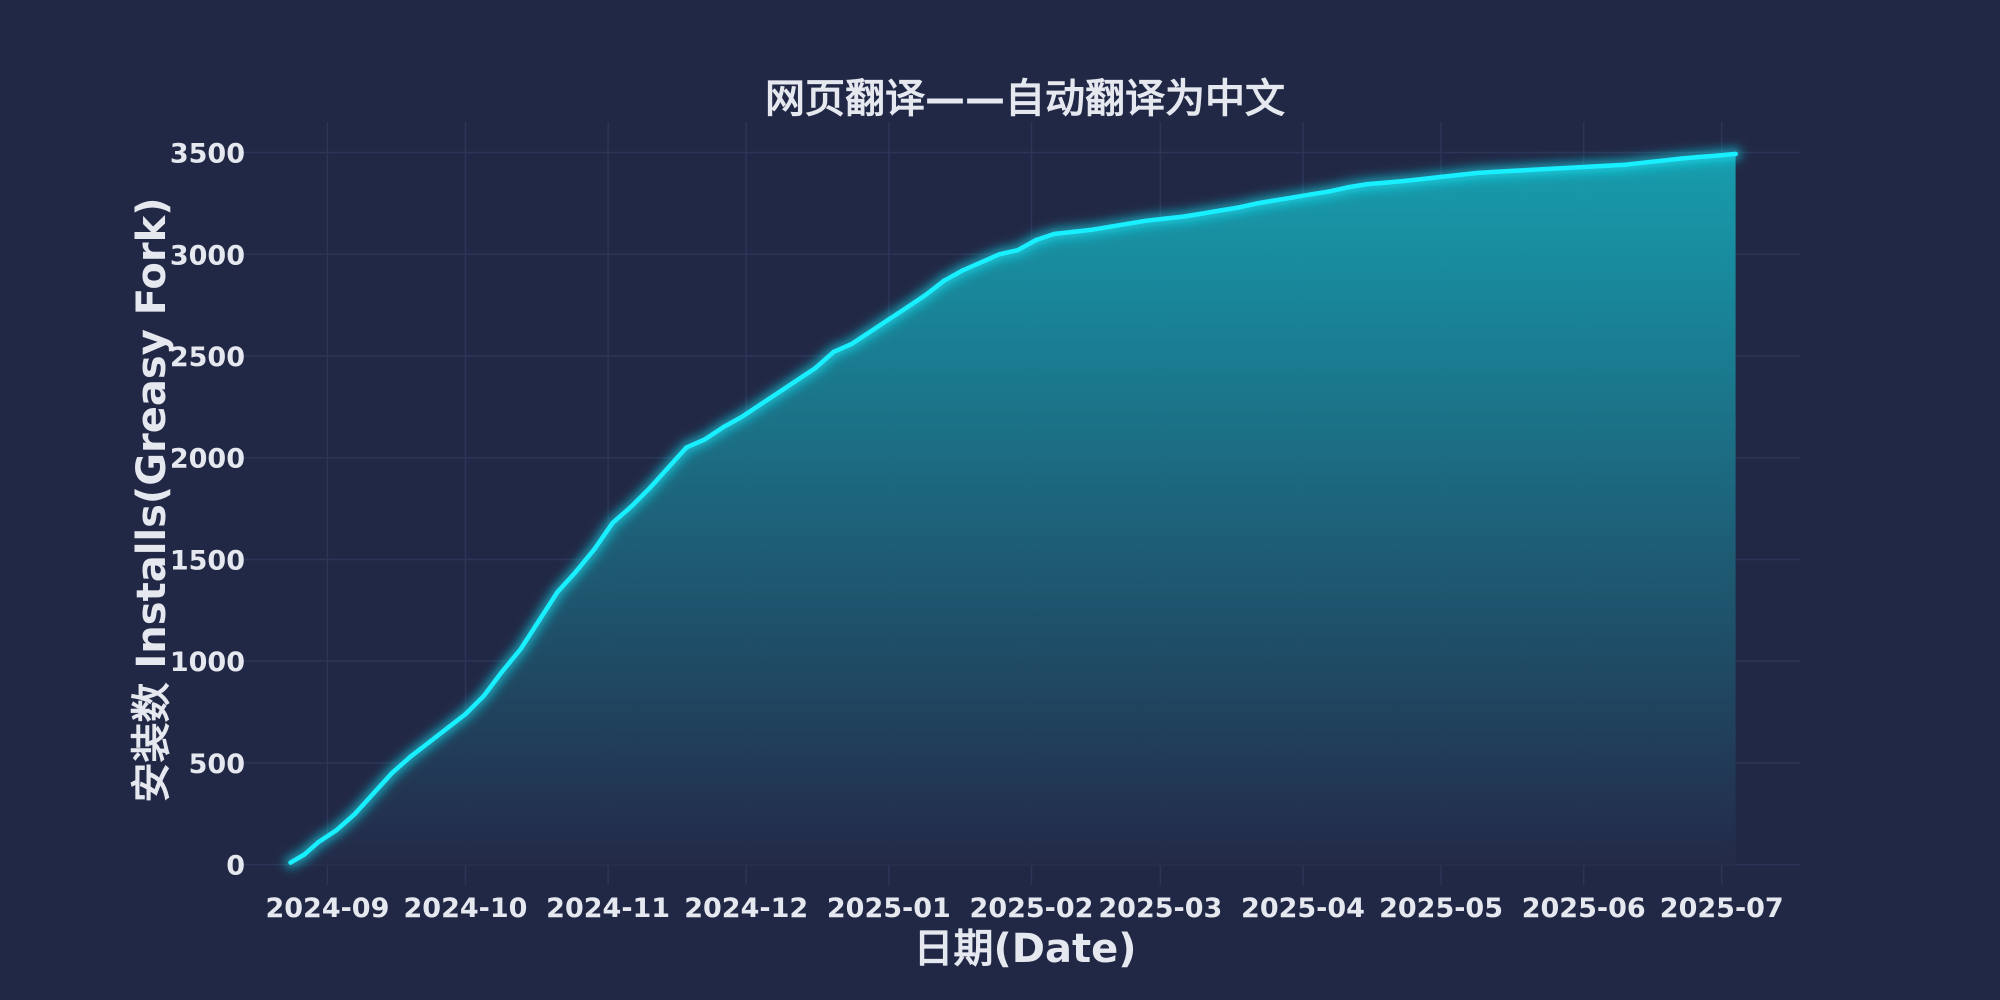 The height and width of the screenshot is (1000, 2000). What do you see at coordinates (207, 357) in the screenshot?
I see `y-tick-label: 2500` at bounding box center [207, 357].